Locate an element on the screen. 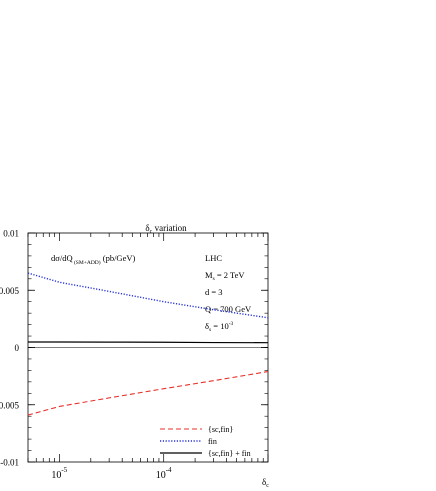  xlabel-sub: c is located at coordinates (267, 486).